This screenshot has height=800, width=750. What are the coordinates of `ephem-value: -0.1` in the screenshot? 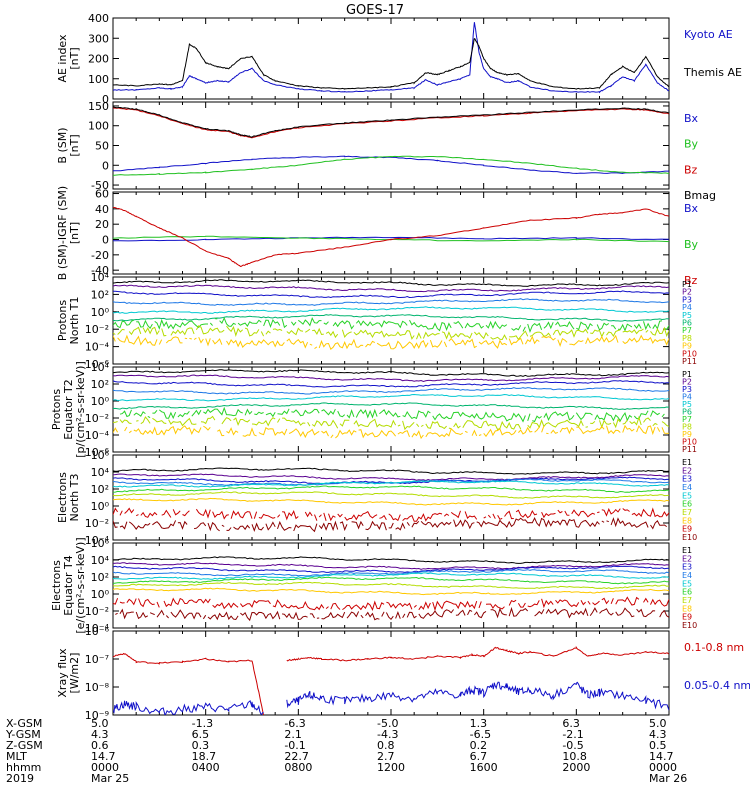 It's located at (295, 745).